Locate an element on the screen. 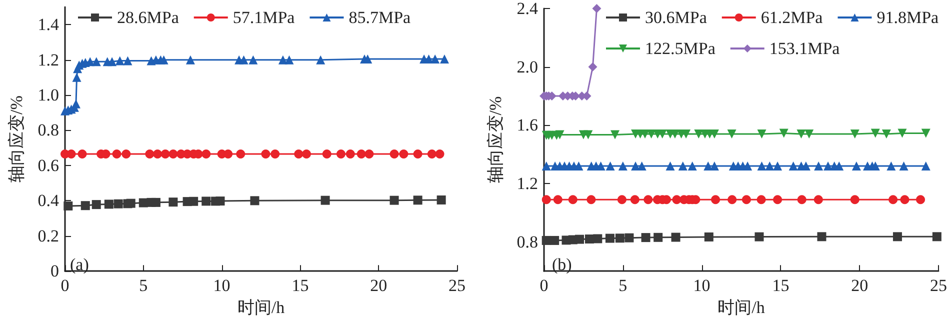 This screenshot has height=321, width=950. y-tick-label: 2.4 is located at coordinates (527, 9).